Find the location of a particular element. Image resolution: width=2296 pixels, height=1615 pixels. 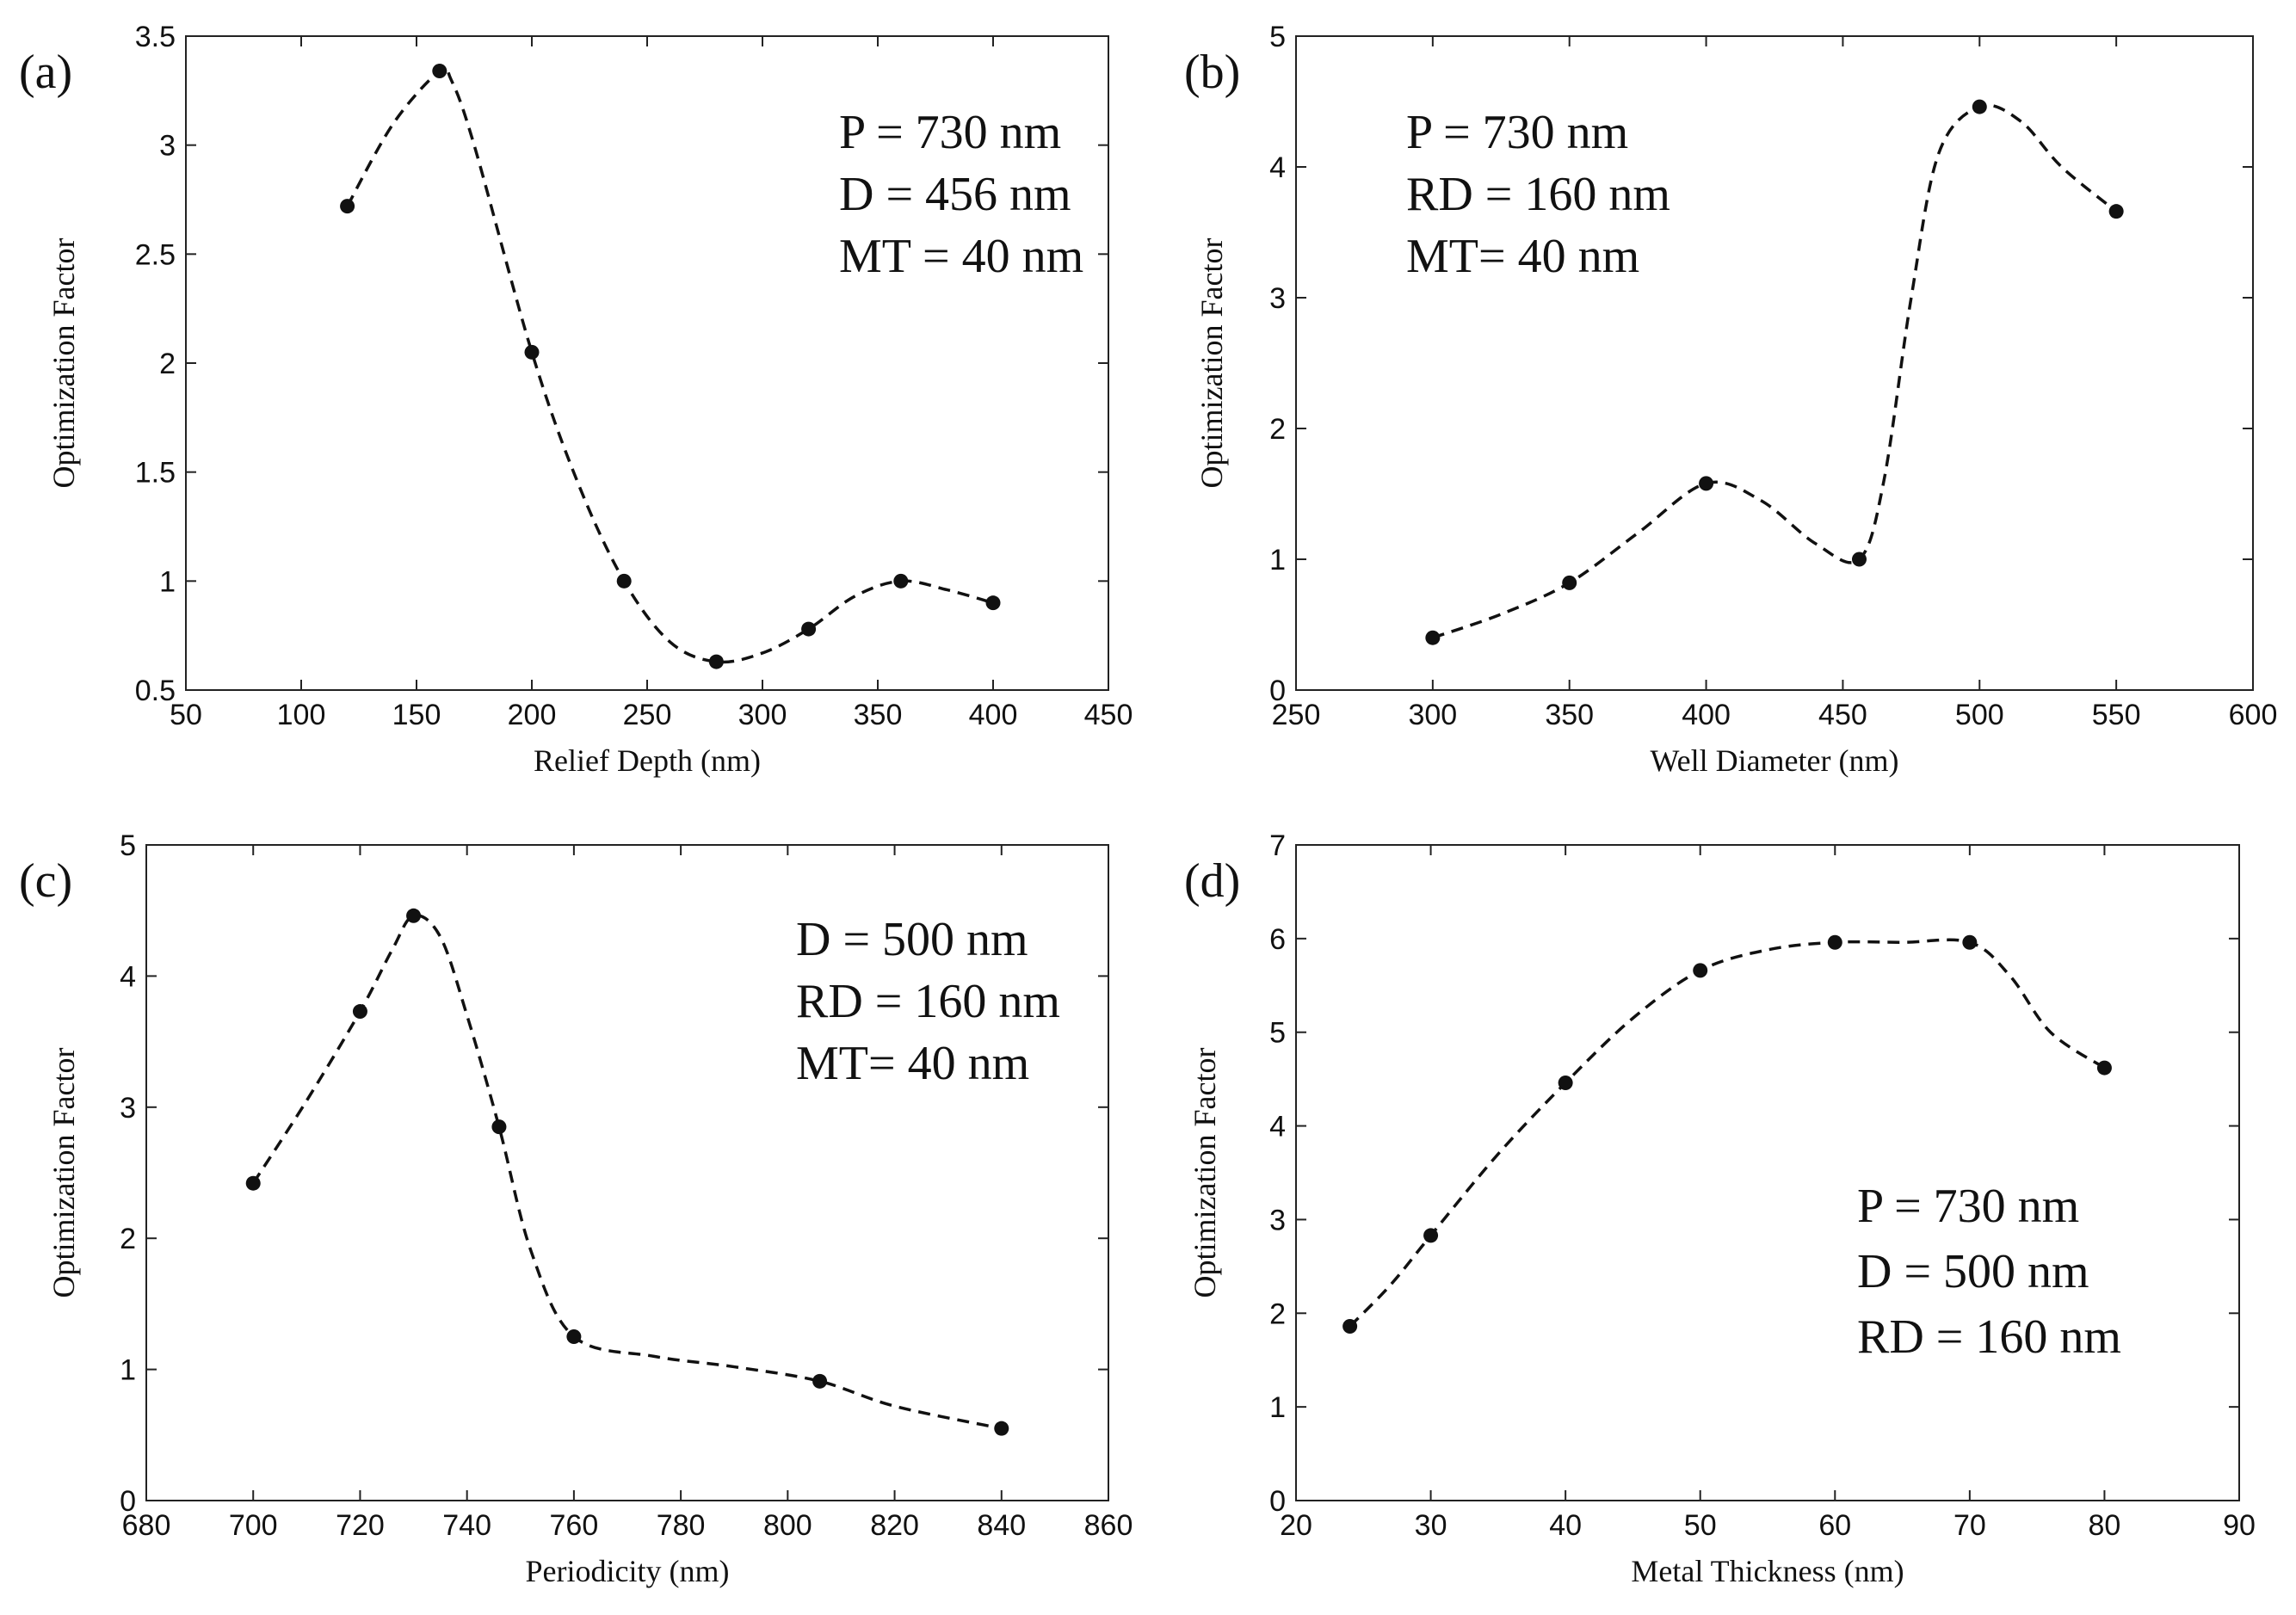

x-tick-label: 150 is located at coordinates (416, 715).